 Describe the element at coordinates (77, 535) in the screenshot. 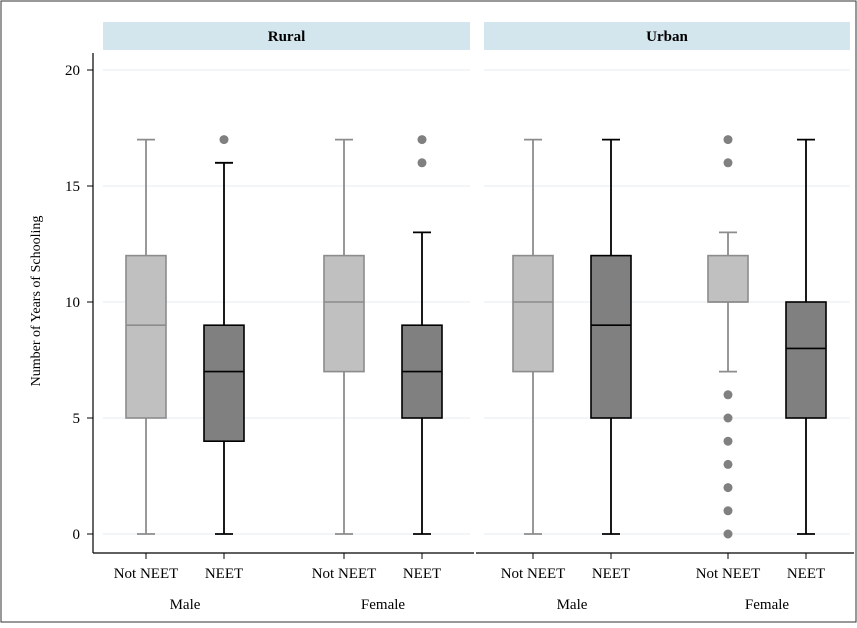

I see `y-tick-label: 0` at that location.